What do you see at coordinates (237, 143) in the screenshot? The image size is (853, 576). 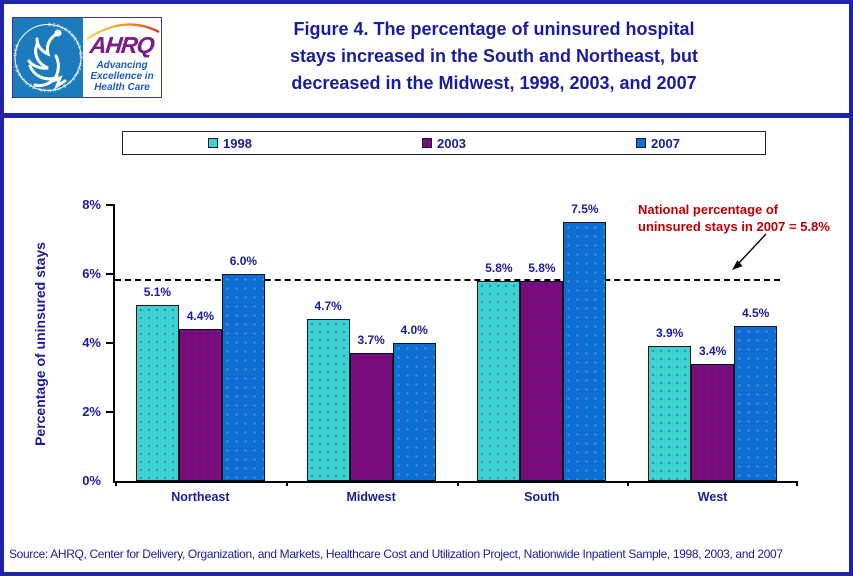 I see `legend-label-1998: 1998` at bounding box center [237, 143].